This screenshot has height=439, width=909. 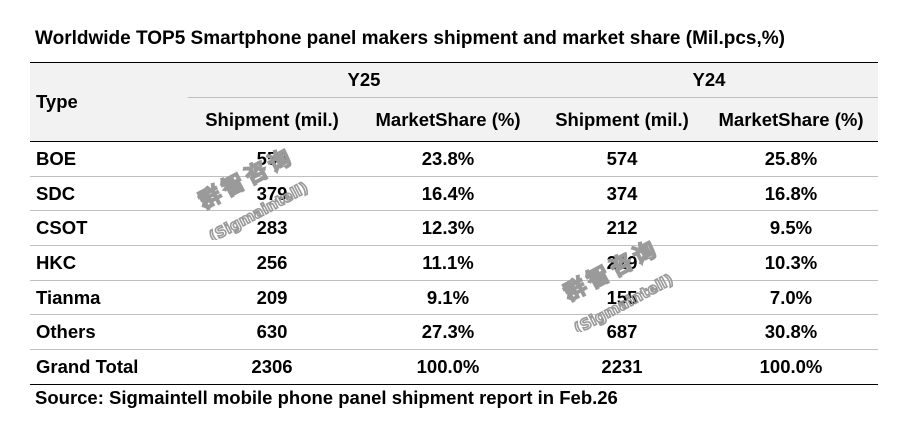 I want to click on cell-y25-shipment: 550, so click(x=272, y=159).